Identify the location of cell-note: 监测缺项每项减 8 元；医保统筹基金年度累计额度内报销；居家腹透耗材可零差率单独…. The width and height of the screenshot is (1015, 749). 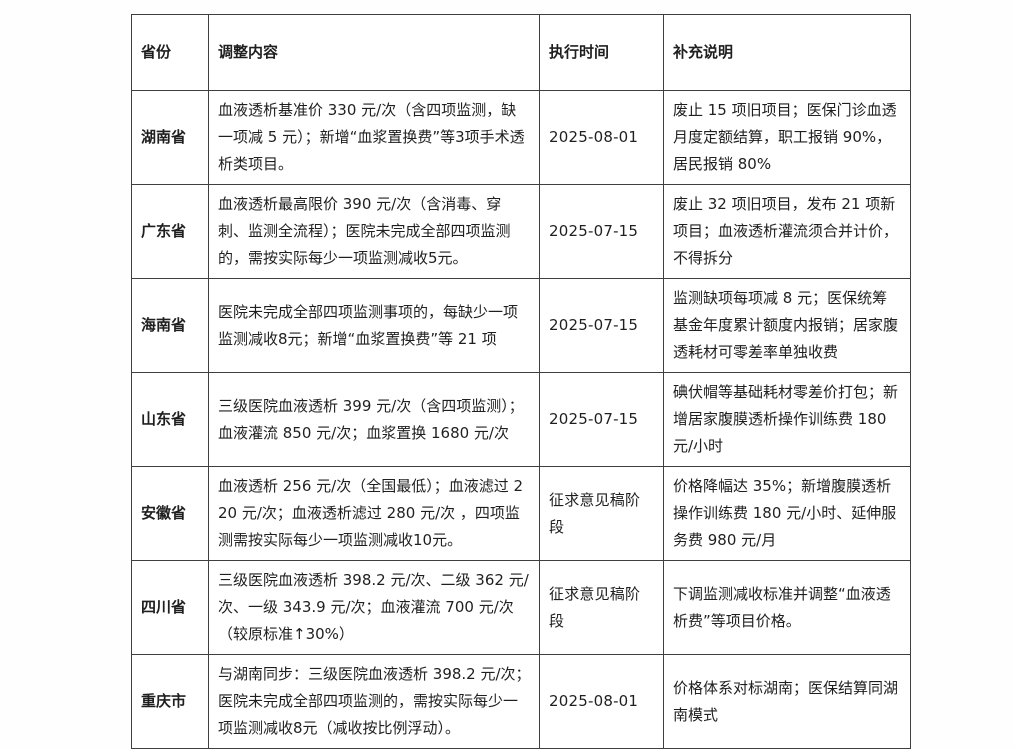
(787, 325).